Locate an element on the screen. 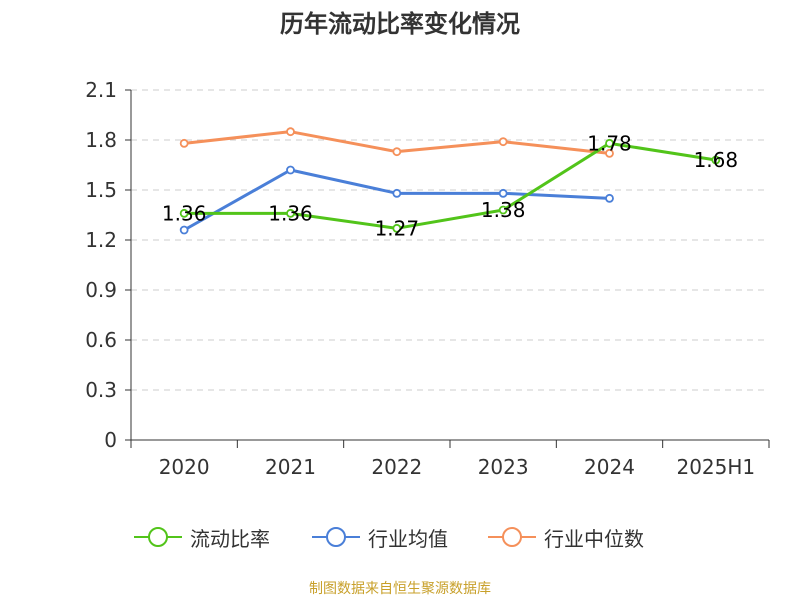  y-tick-label: 1.2 is located at coordinates (101, 240).